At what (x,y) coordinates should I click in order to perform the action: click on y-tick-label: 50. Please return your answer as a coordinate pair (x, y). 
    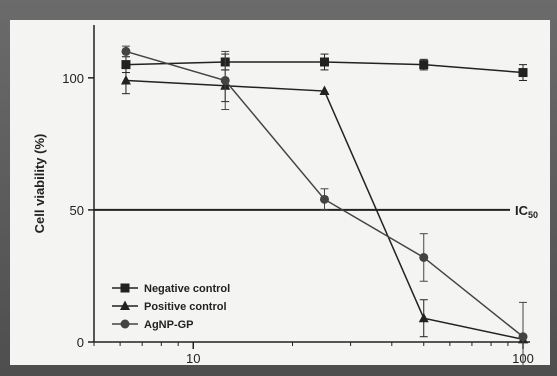
    Looking at the image, I should click on (77, 210).